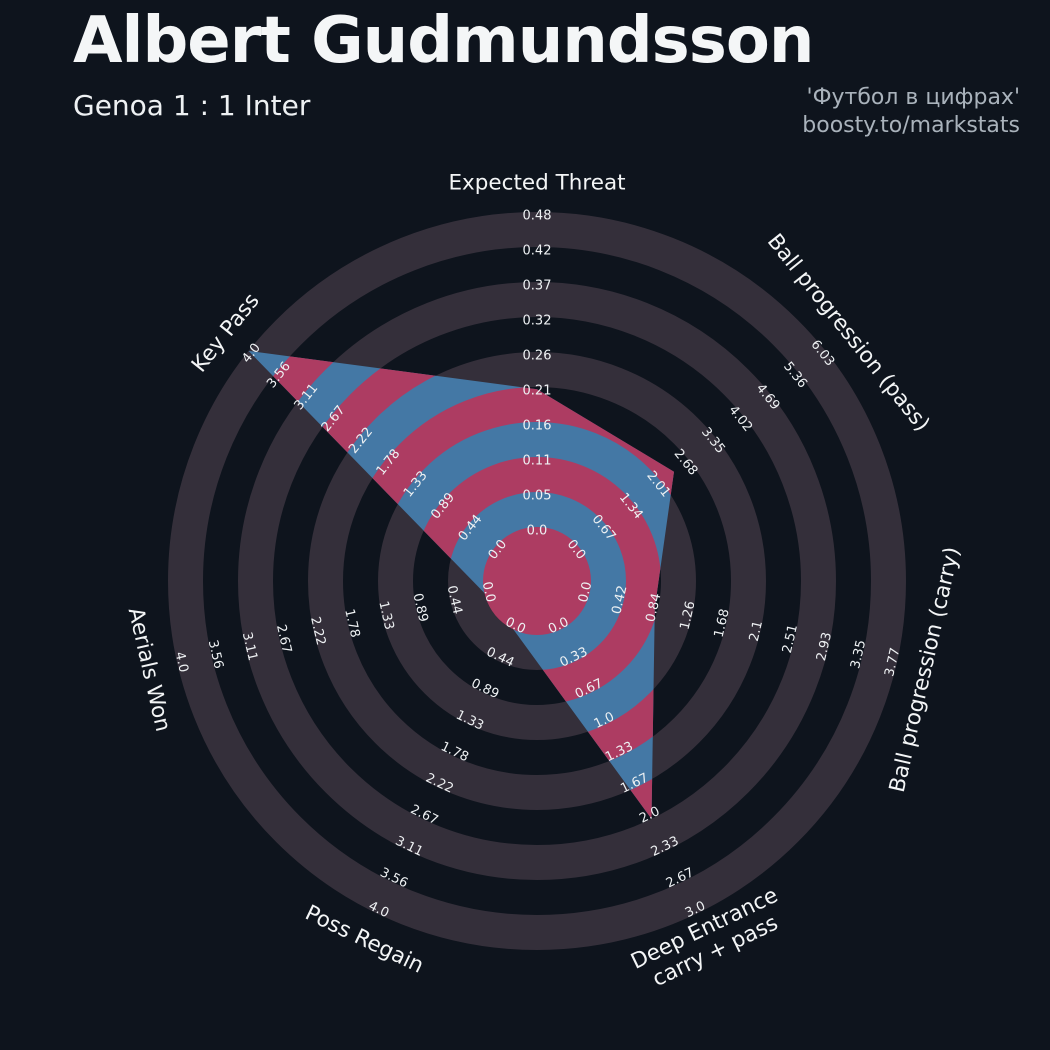 This screenshot has height=1050, width=1050. Describe the element at coordinates (911, 126) in the screenshot. I see `watermark-line2: boosty.to/markstats` at that location.